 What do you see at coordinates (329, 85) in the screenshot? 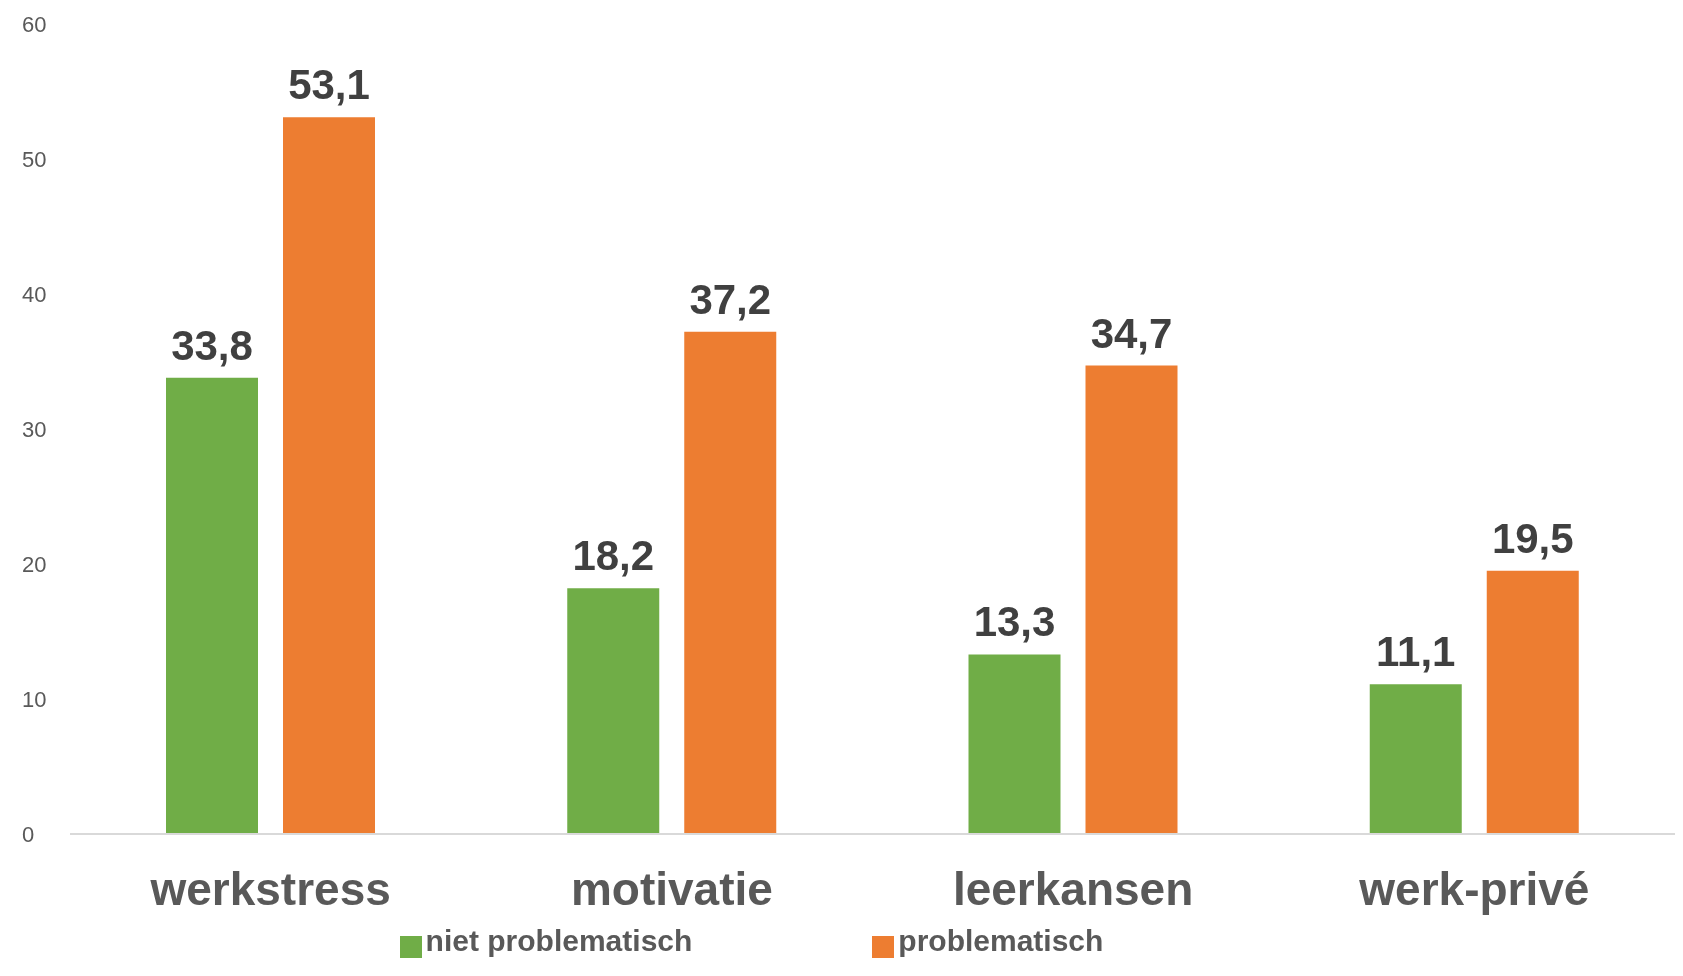
I see `data-label: 53,1` at bounding box center [329, 85].